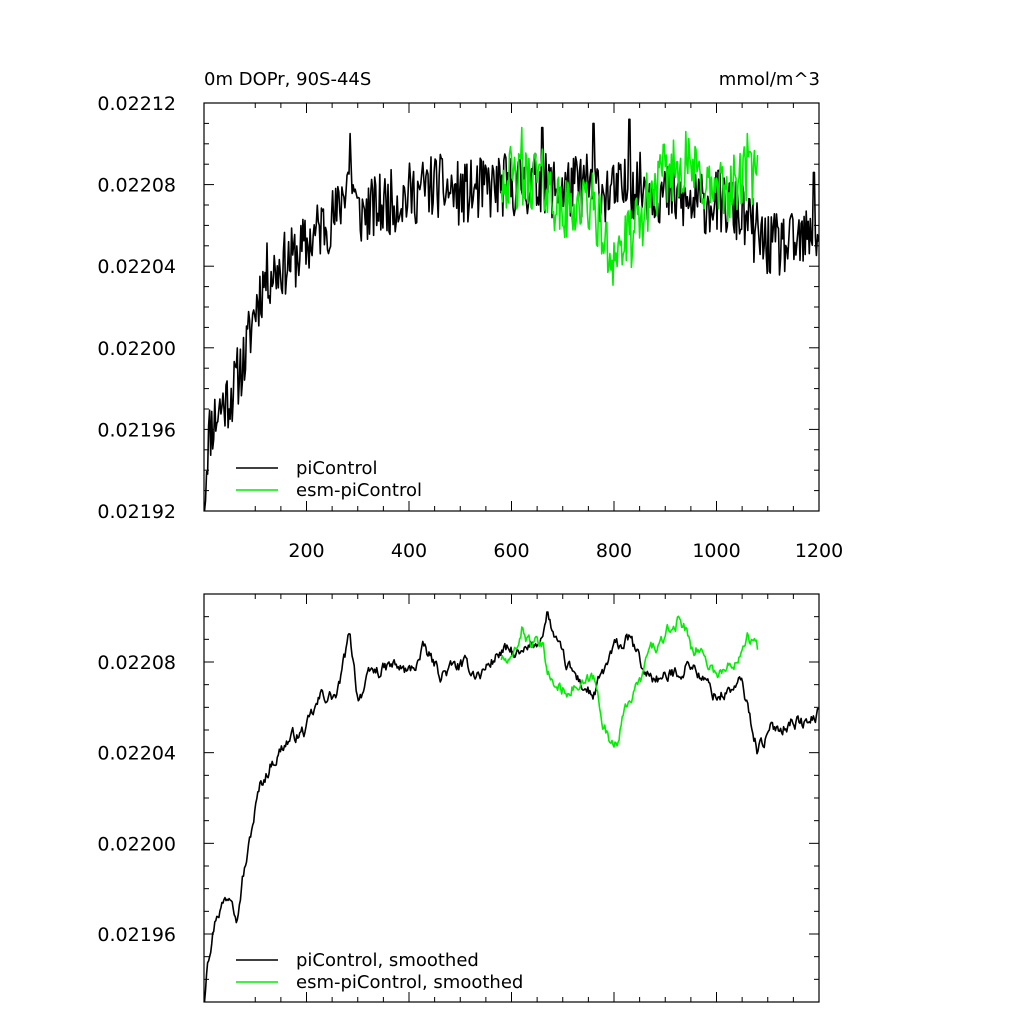 The width and height of the screenshot is (1024, 1024). Describe the element at coordinates (819, 551) in the screenshot. I see `x-tick-label: 1200` at that location.